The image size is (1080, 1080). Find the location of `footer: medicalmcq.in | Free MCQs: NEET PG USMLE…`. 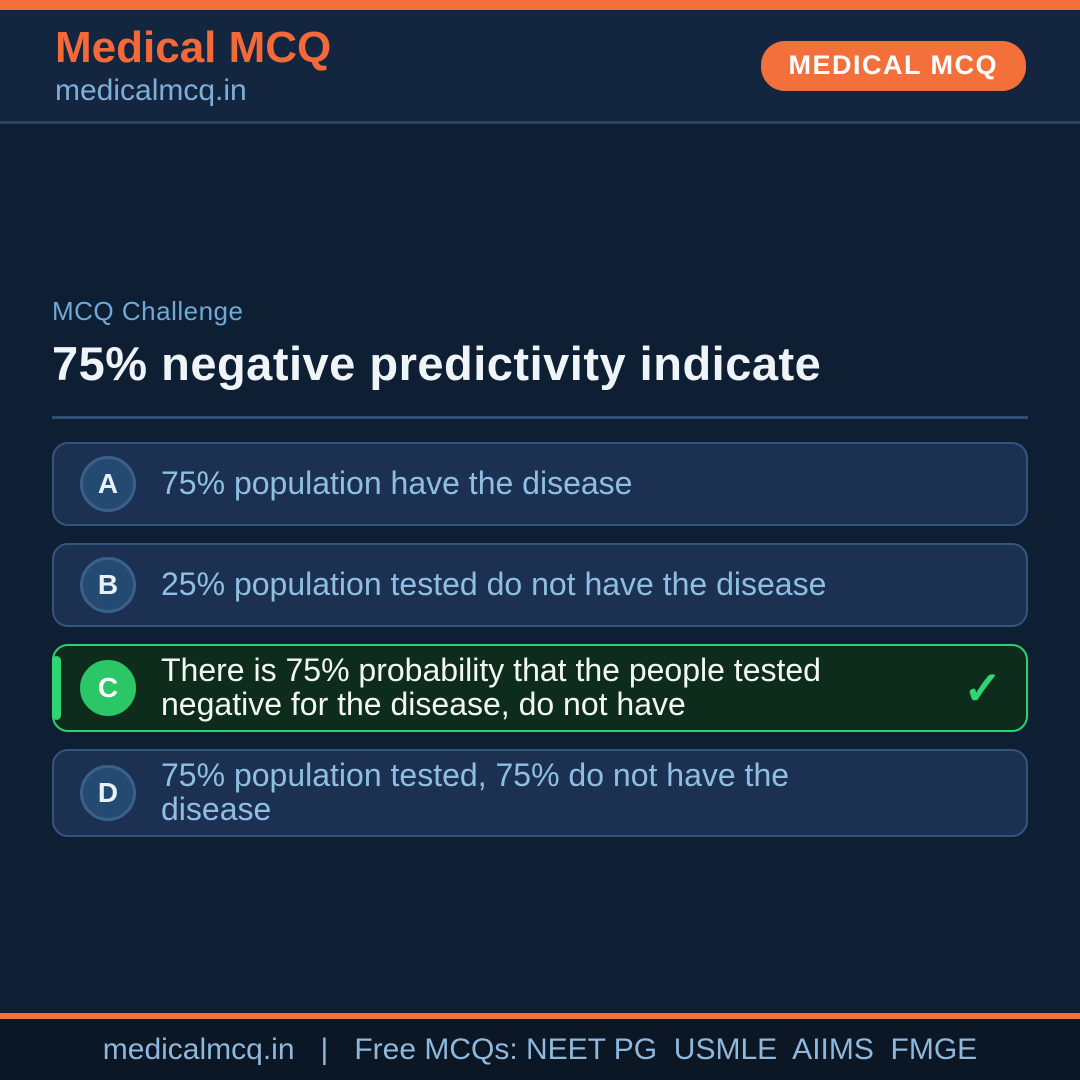

footer: medicalmcq.in | Free MCQs: NEET PG USMLE… is located at coordinates (540, 1046).